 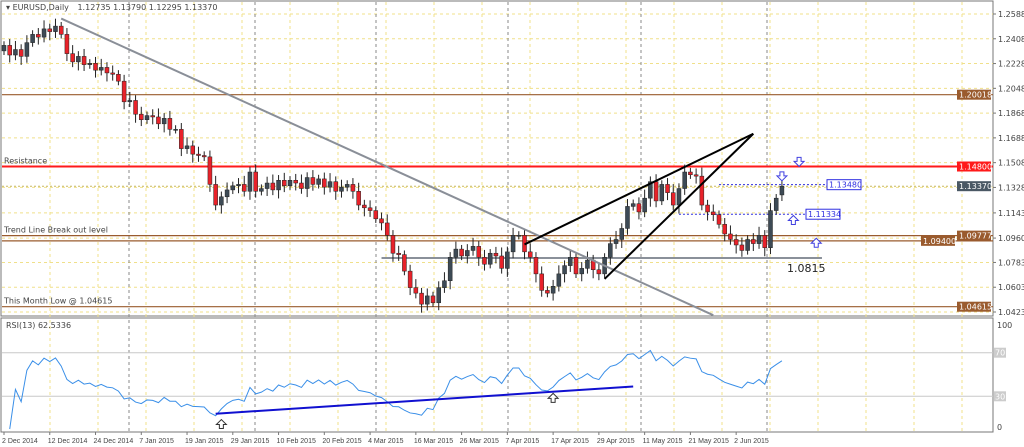 What do you see at coordinates (1011, 14) in the screenshot?
I see `y-tick-label: 1.25880` at bounding box center [1011, 14].